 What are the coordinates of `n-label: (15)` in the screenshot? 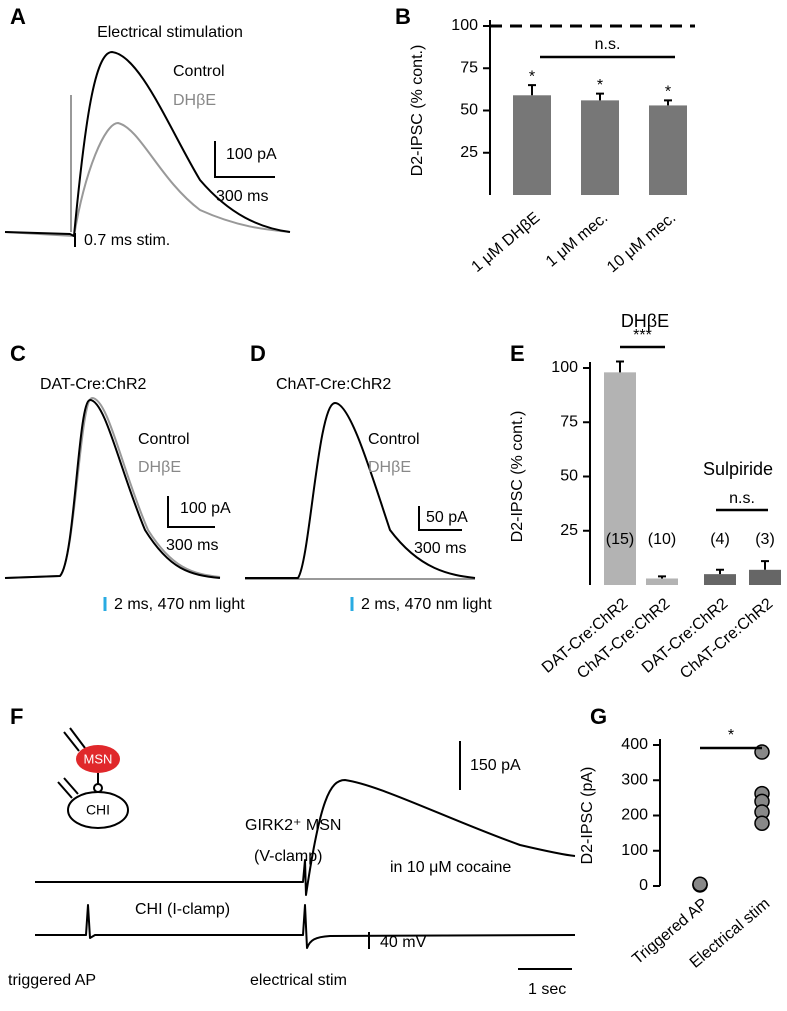 It's located at (620, 539).